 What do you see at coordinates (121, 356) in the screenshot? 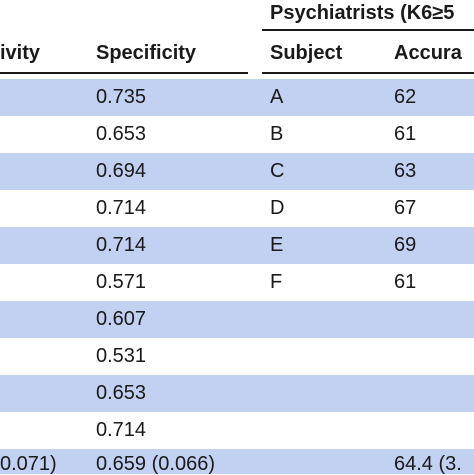
I see `specificity-cell: 0.531` at bounding box center [121, 356].